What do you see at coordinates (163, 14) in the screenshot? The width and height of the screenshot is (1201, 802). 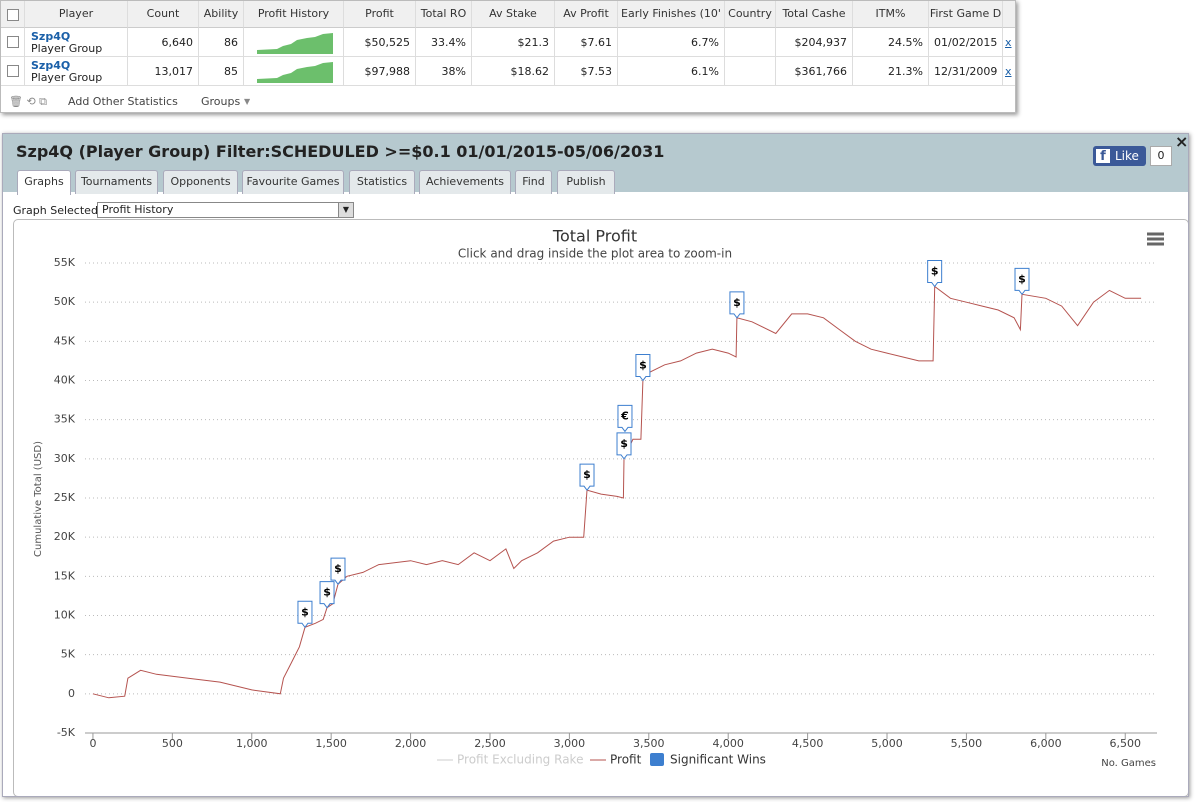 I see `column-header: Count` at bounding box center [163, 14].